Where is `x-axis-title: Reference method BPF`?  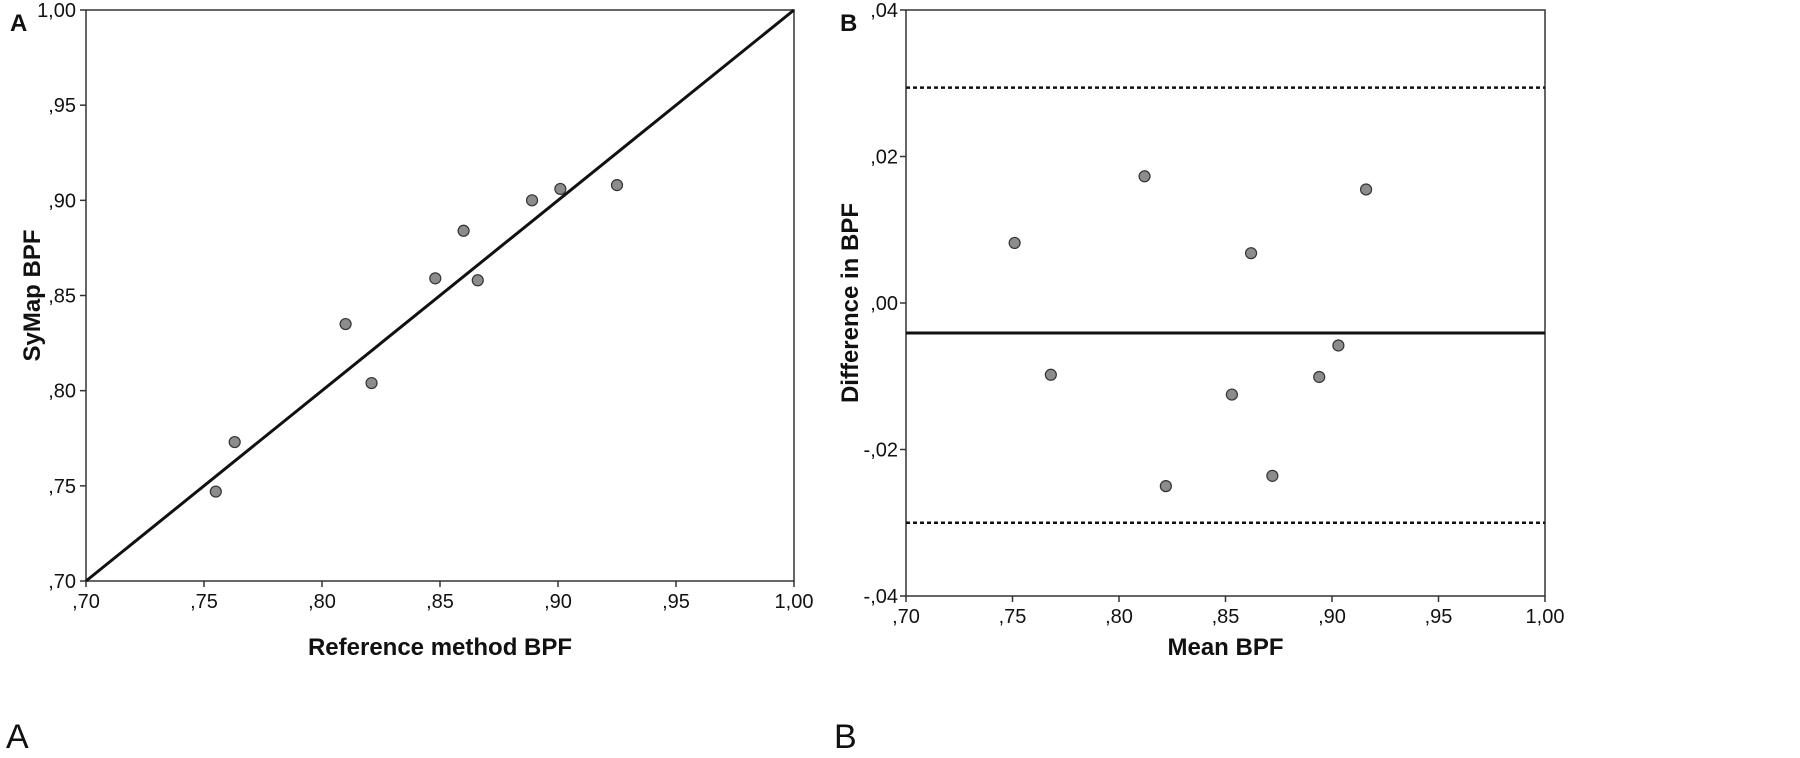
x-axis-title: Reference method BPF is located at coordinates (440, 647).